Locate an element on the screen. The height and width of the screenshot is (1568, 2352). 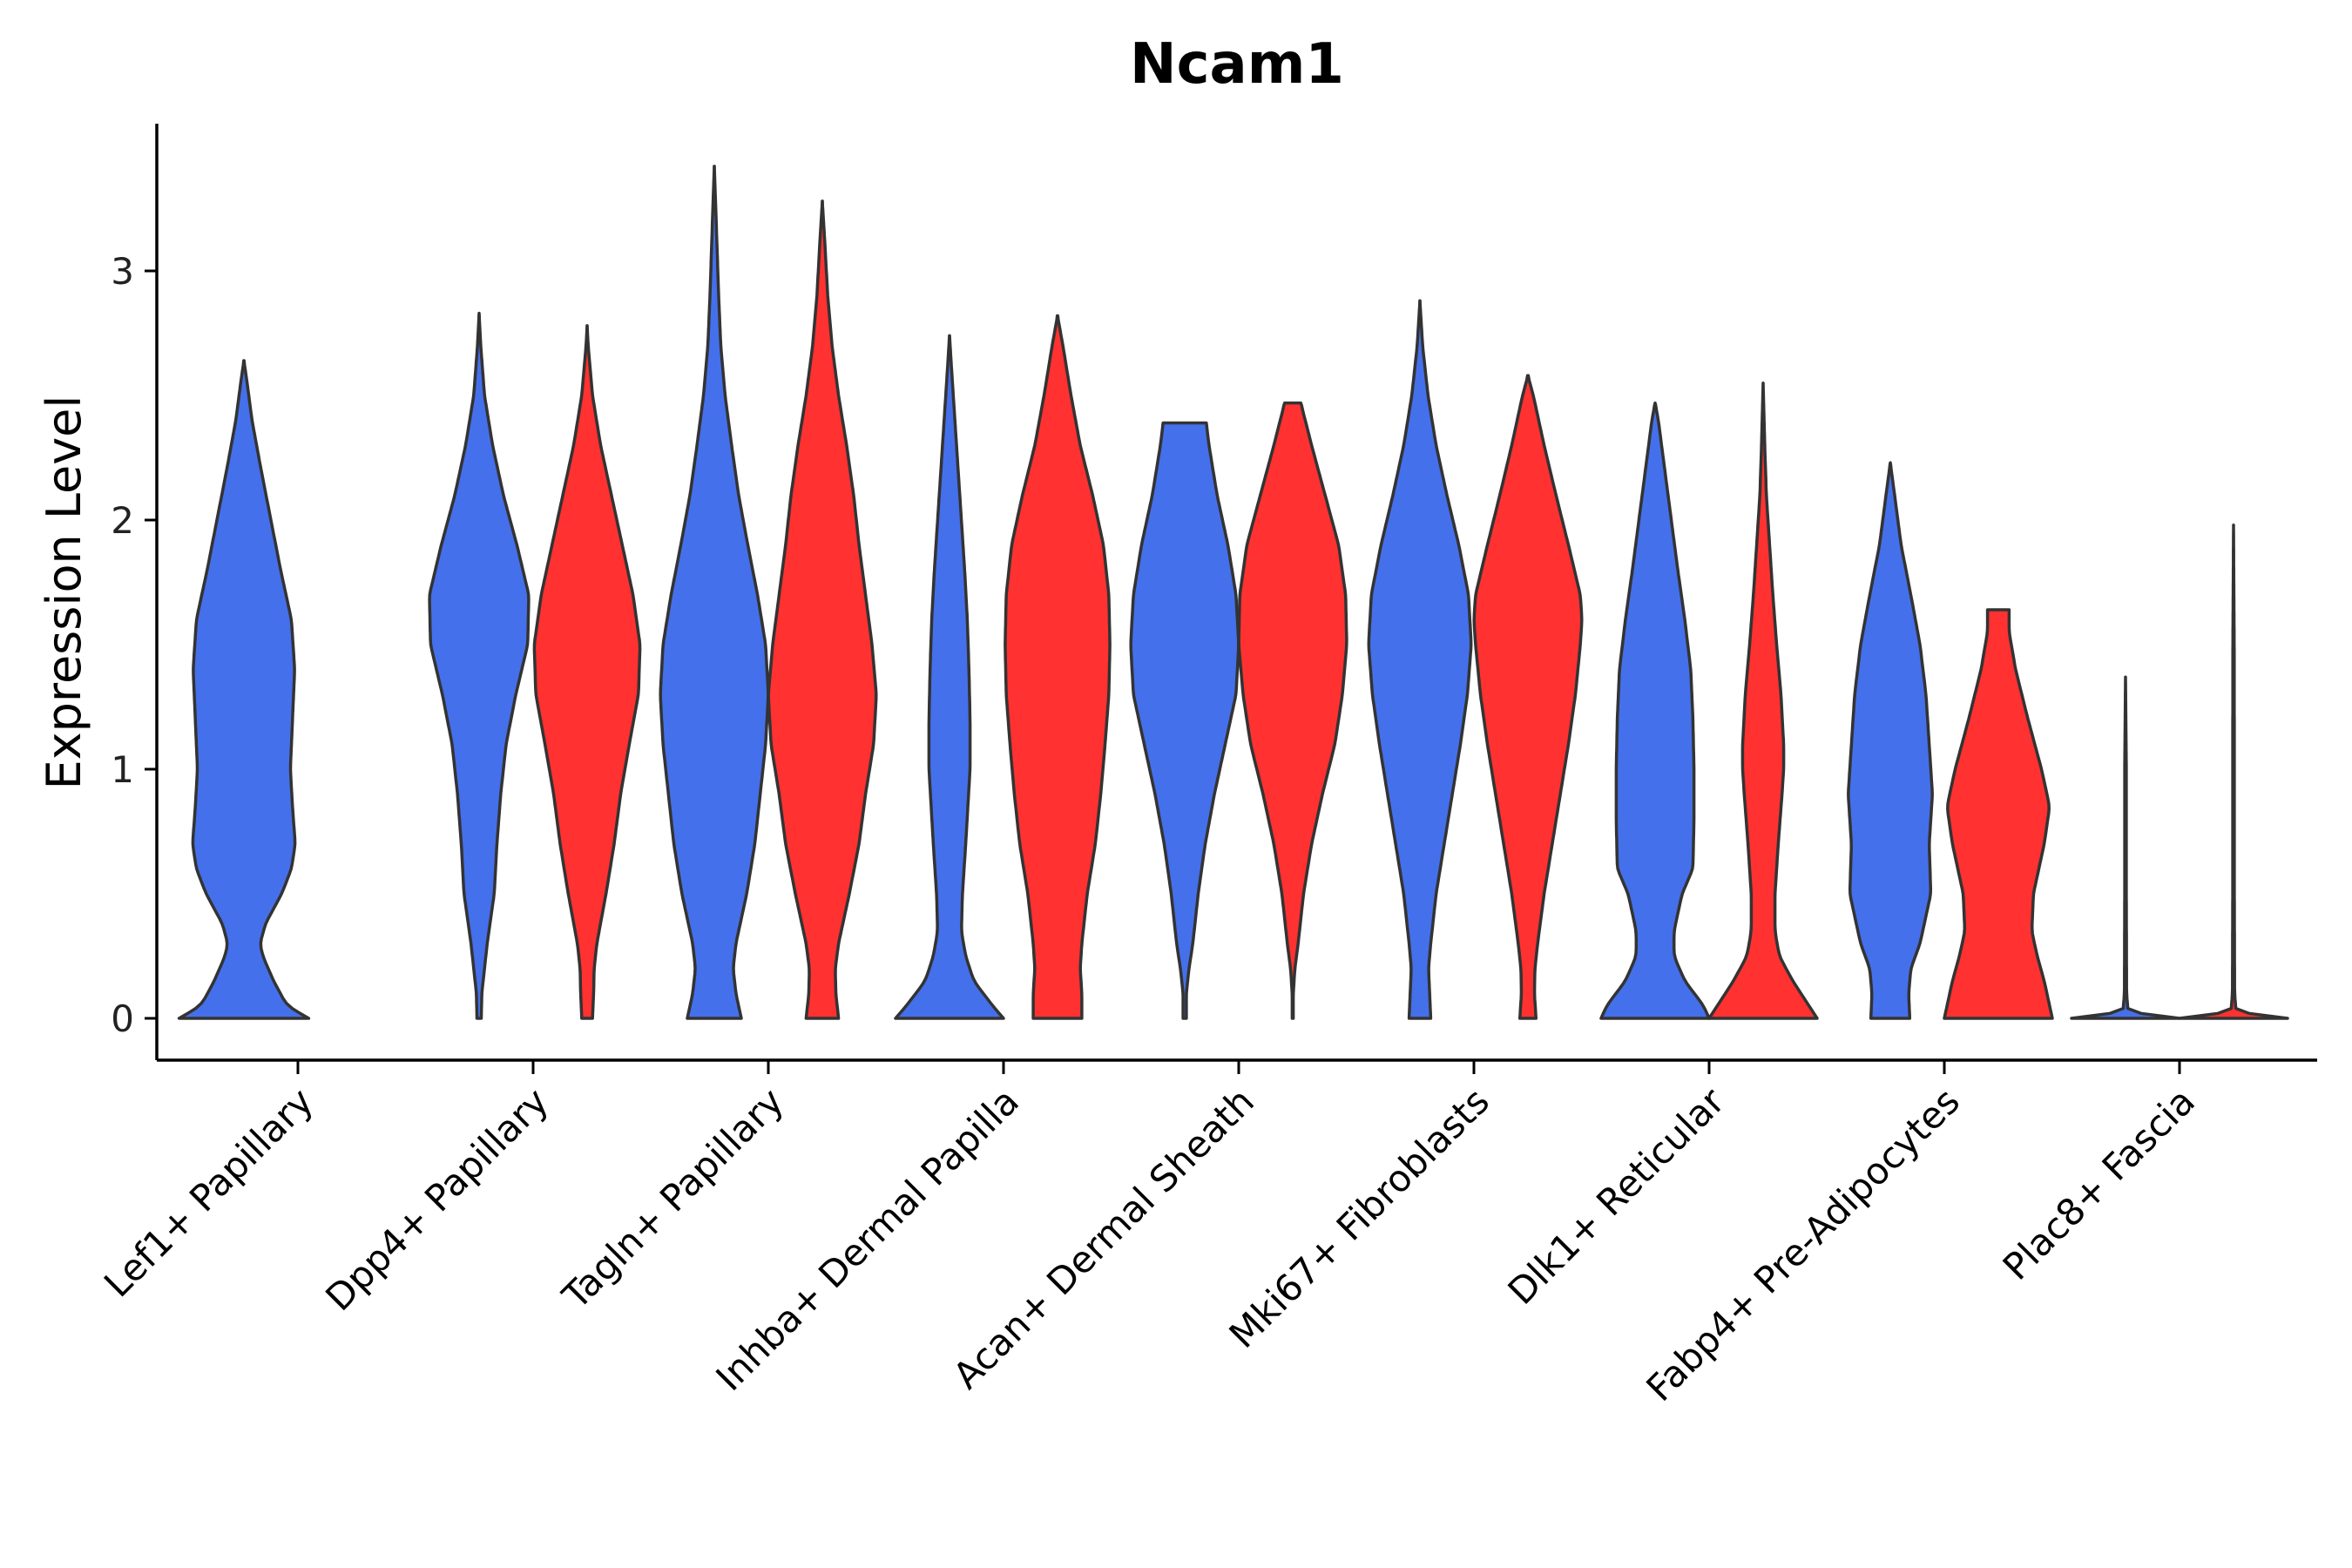
violin-7-group2 is located at coordinates (1763, 700).